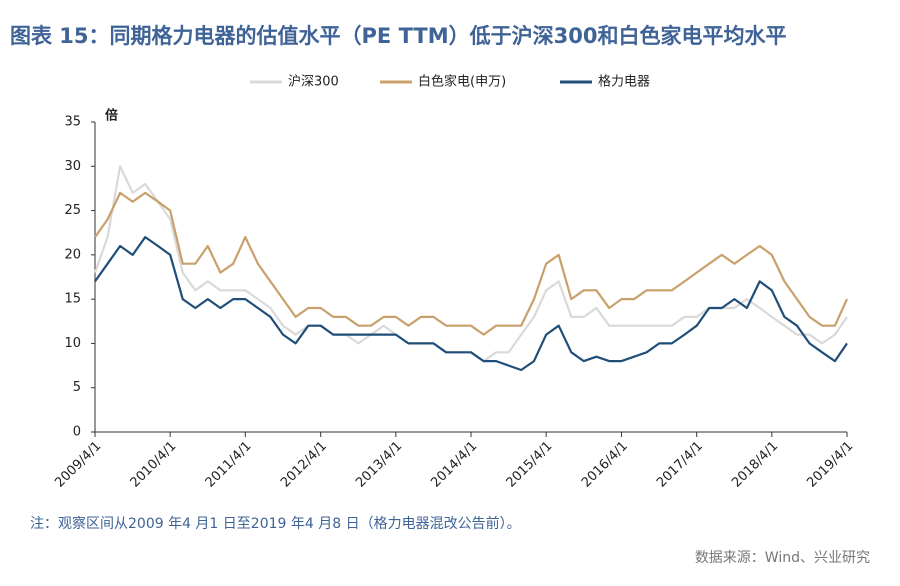 The image size is (900, 586). Describe the element at coordinates (72, 122) in the screenshot. I see `y-tick-label: 35` at that location.